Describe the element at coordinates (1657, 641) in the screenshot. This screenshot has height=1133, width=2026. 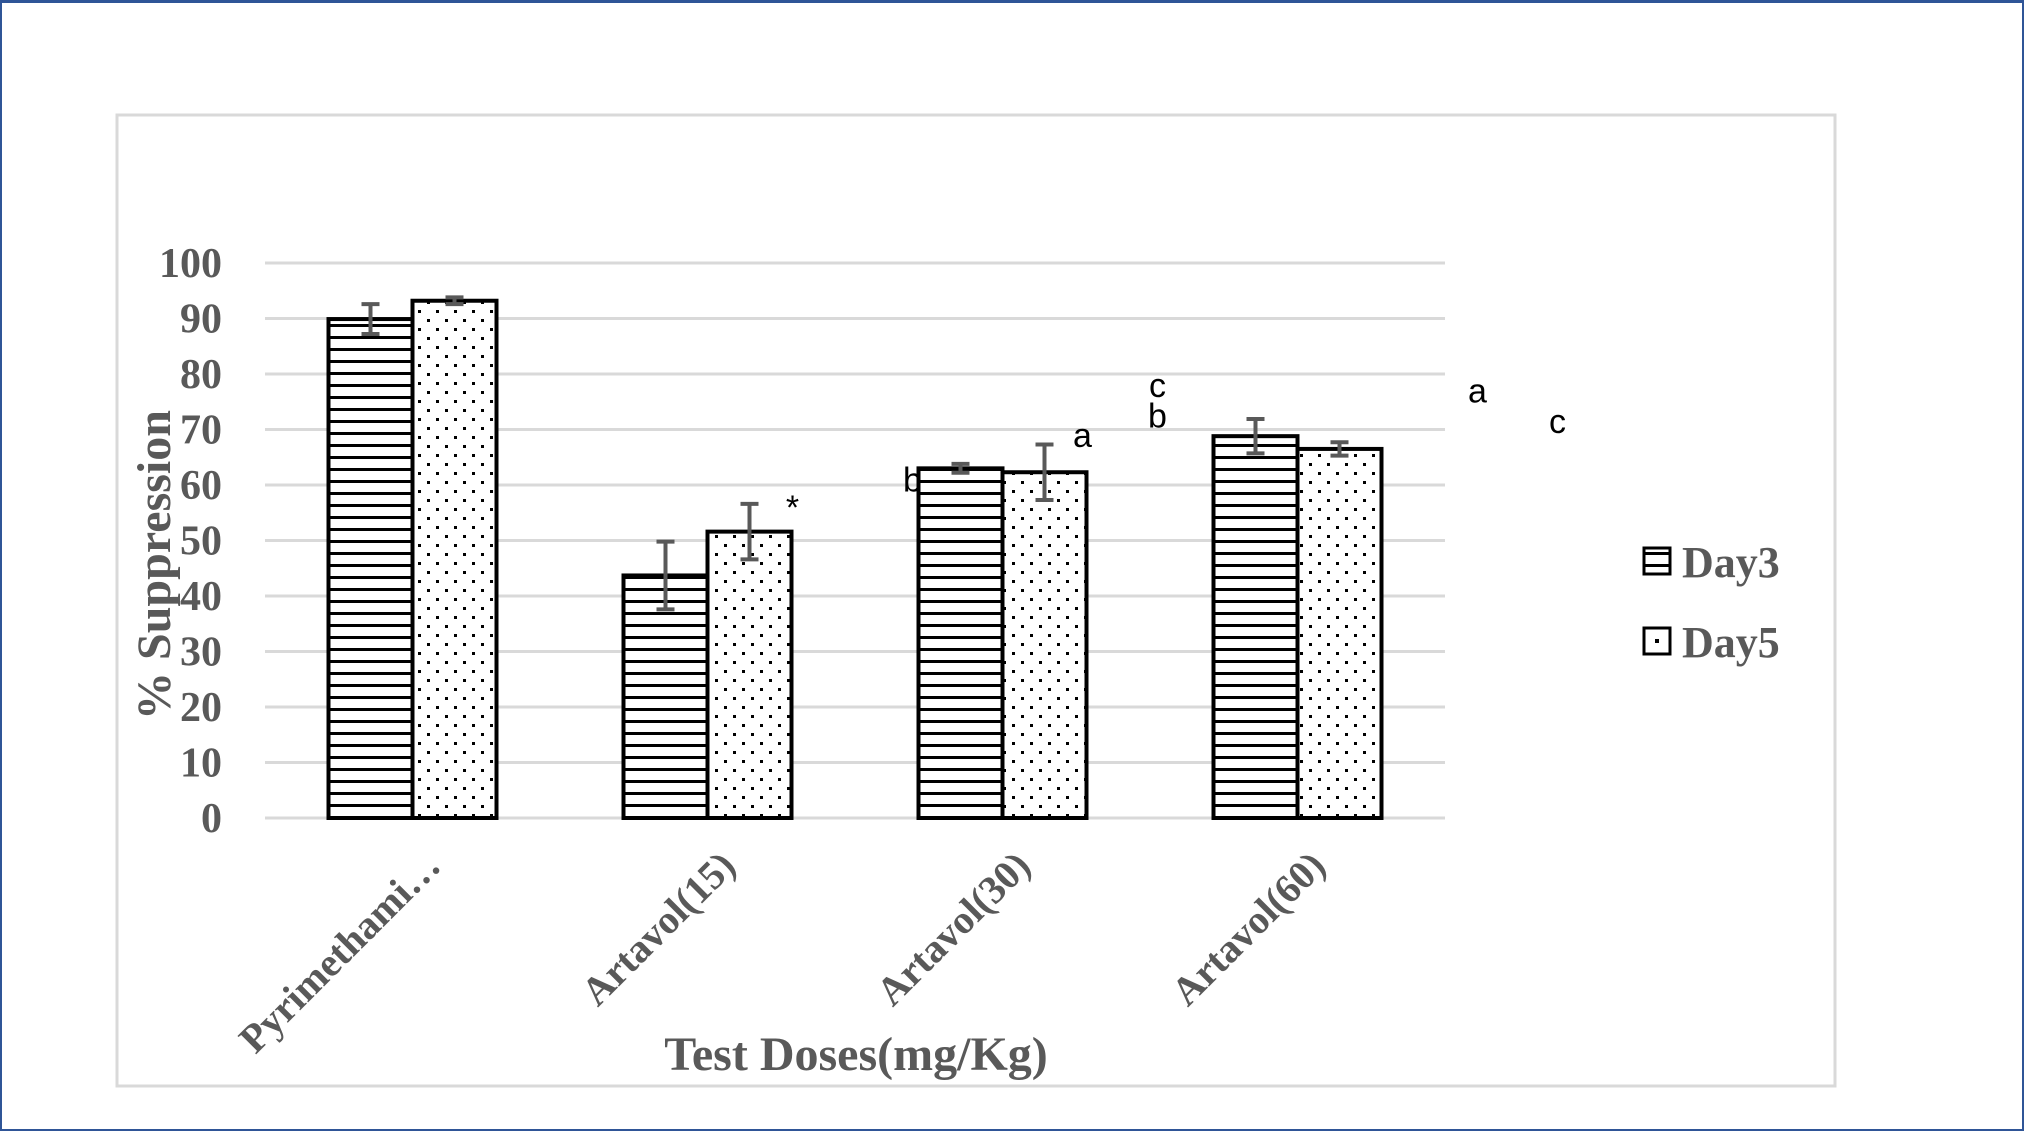
I see `legend-swatch-day5-dot` at that location.